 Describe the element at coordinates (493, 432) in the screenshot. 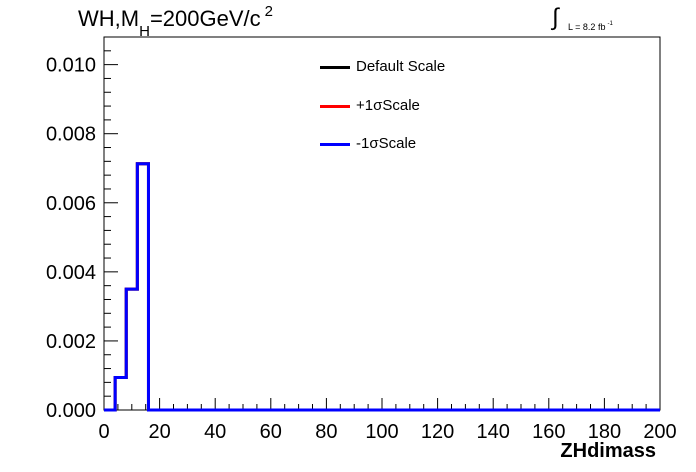

I see `x-tick-label: 140` at that location.